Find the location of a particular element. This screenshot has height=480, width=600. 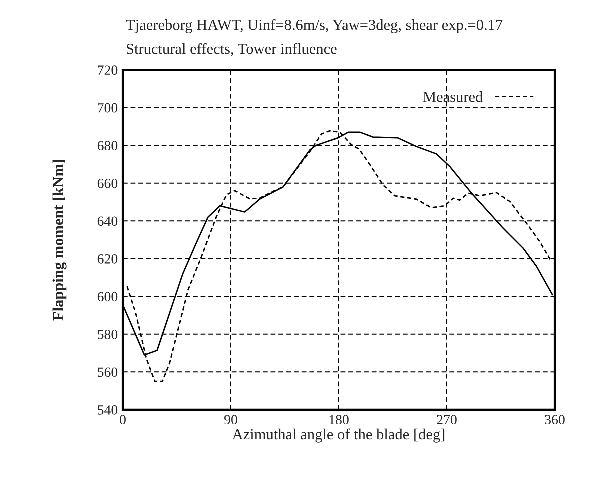

x-tick-label: 360 is located at coordinates (555, 420).